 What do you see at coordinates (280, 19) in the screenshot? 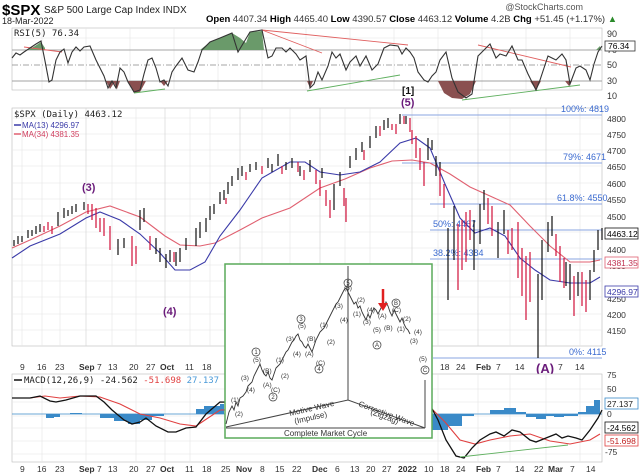
I see `high-label: High` at bounding box center [280, 19].